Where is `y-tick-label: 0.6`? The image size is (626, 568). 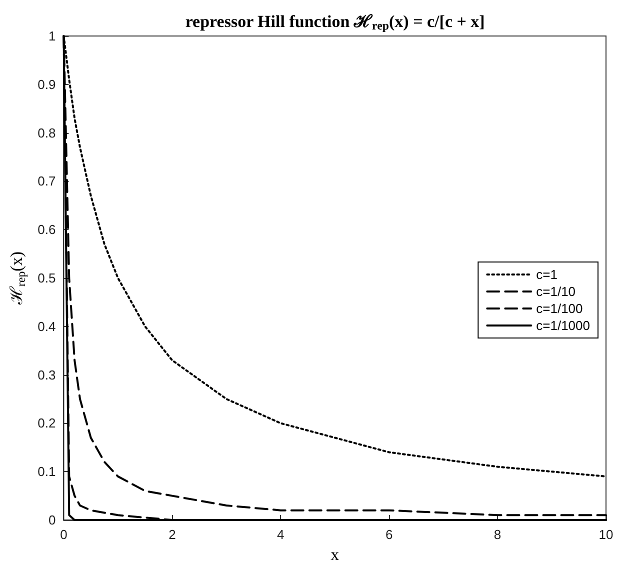
y-tick-label: 0.6 is located at coordinates (47, 230).